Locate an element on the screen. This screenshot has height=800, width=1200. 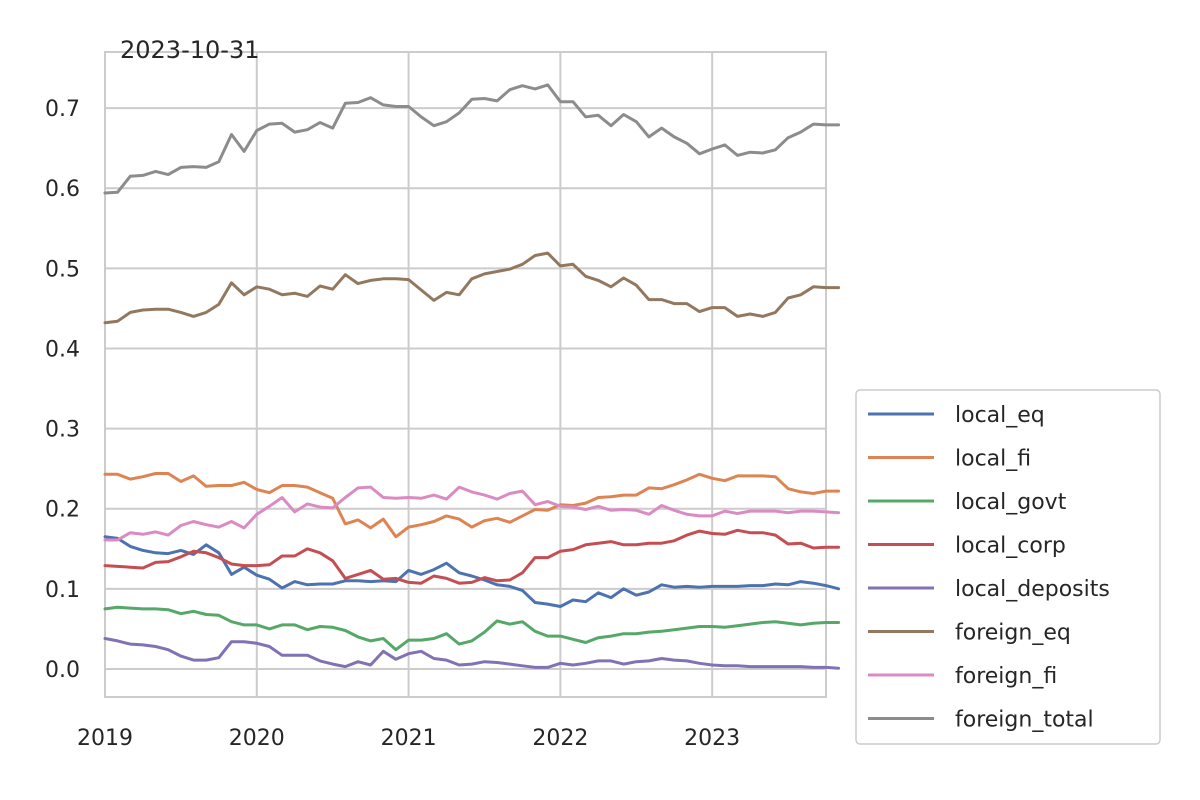
series-line-local_deposits is located at coordinates (472, 653).